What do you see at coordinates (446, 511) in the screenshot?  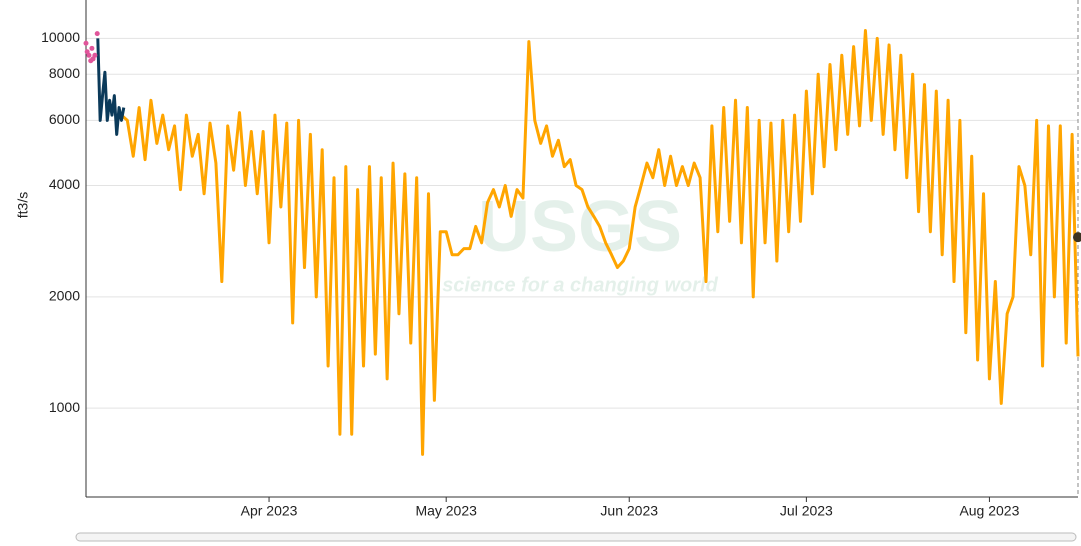 I see `x-tick-label: May 2023` at bounding box center [446, 511].